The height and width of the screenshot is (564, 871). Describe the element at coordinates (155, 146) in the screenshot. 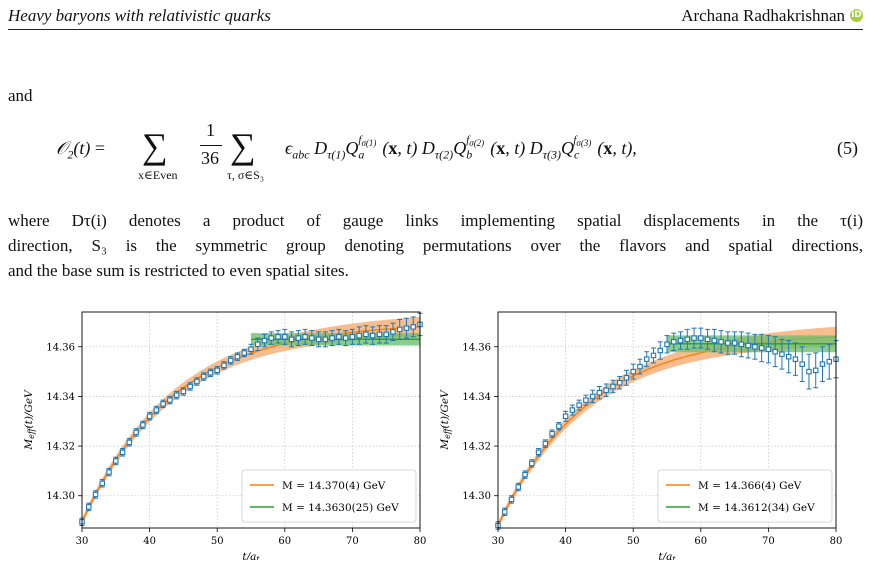

I see `sum-symbol-1: ∑` at that location.